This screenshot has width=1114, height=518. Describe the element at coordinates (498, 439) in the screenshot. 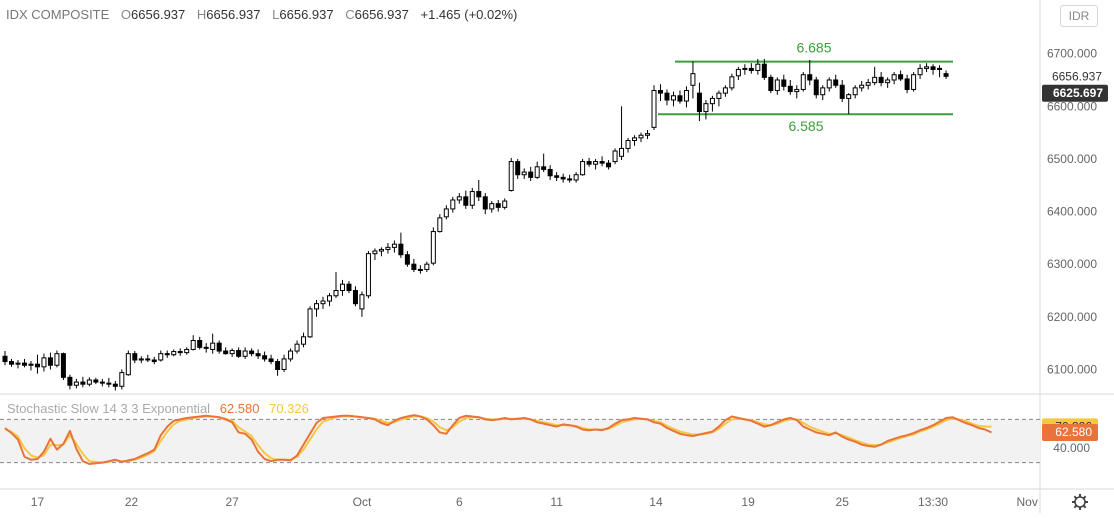

I see `stochastic-line-k` at that location.